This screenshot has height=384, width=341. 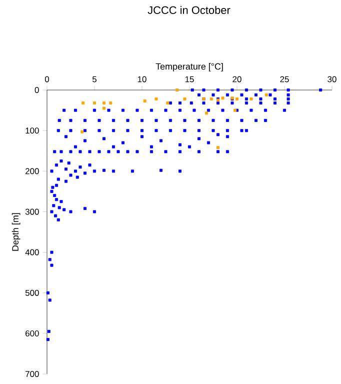 What do you see at coordinates (332, 79) in the screenshot?
I see `x-tick-label: 30` at bounding box center [332, 79].